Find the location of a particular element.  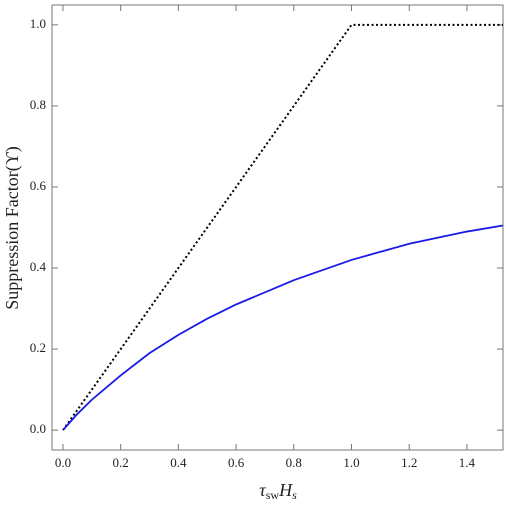

y-tick-label: 0.8 is located at coordinates (38, 104).